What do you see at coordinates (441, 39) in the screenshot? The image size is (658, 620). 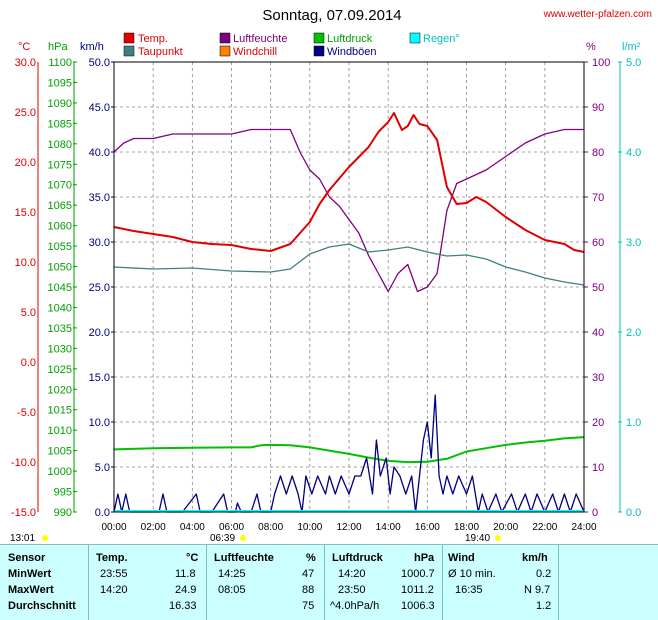 I see `legend-label-regen: Regen°` at bounding box center [441, 39].